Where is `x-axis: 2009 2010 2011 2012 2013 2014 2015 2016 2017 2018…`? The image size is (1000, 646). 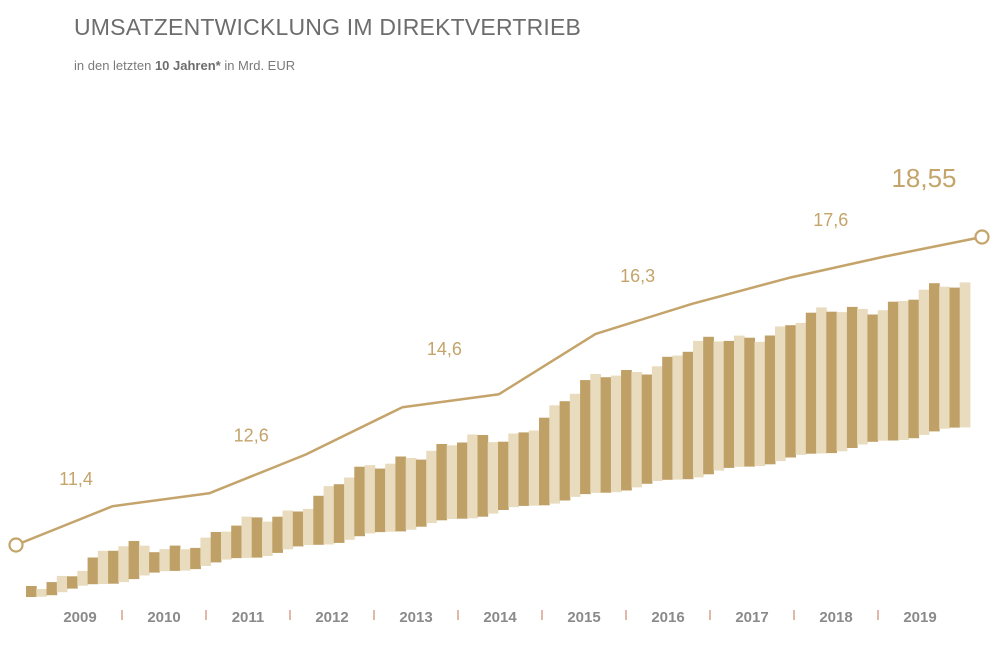
x-axis: 2009 2010 2011 2012 2013 2014 2015 2016 2017 2018… is located at coordinates (499, 617).